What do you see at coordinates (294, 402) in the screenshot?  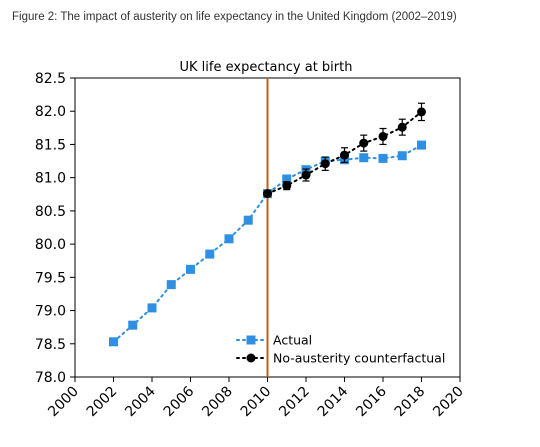 I see `x-tick-label: 2012` at bounding box center [294, 402].